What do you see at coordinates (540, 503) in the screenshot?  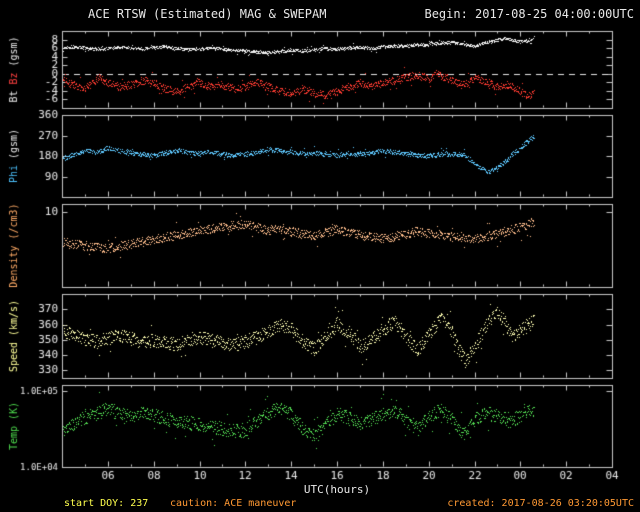 I see `created-timestamp: created: 2017-08-26 03:20:05UTC` at bounding box center [540, 503].